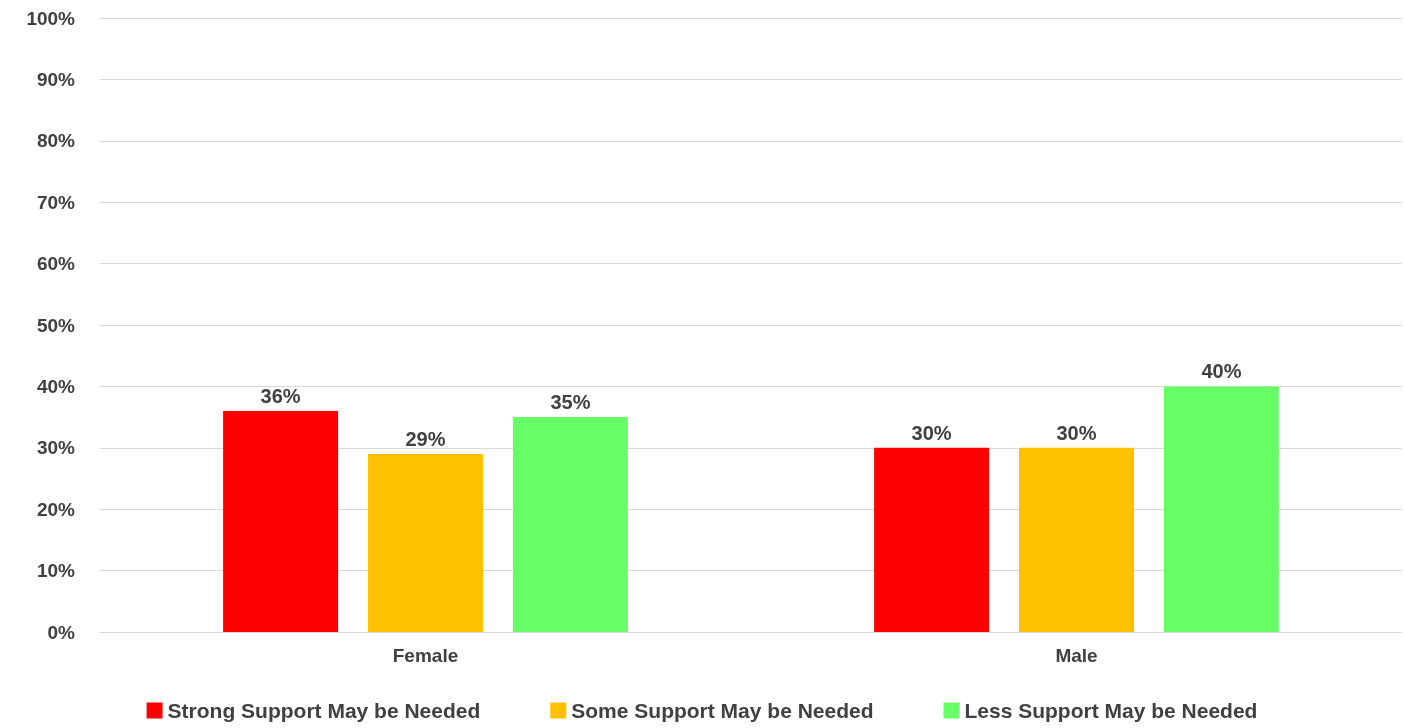  What do you see at coordinates (56, 386) in the screenshot?
I see `y-tick-label: 40%` at bounding box center [56, 386].